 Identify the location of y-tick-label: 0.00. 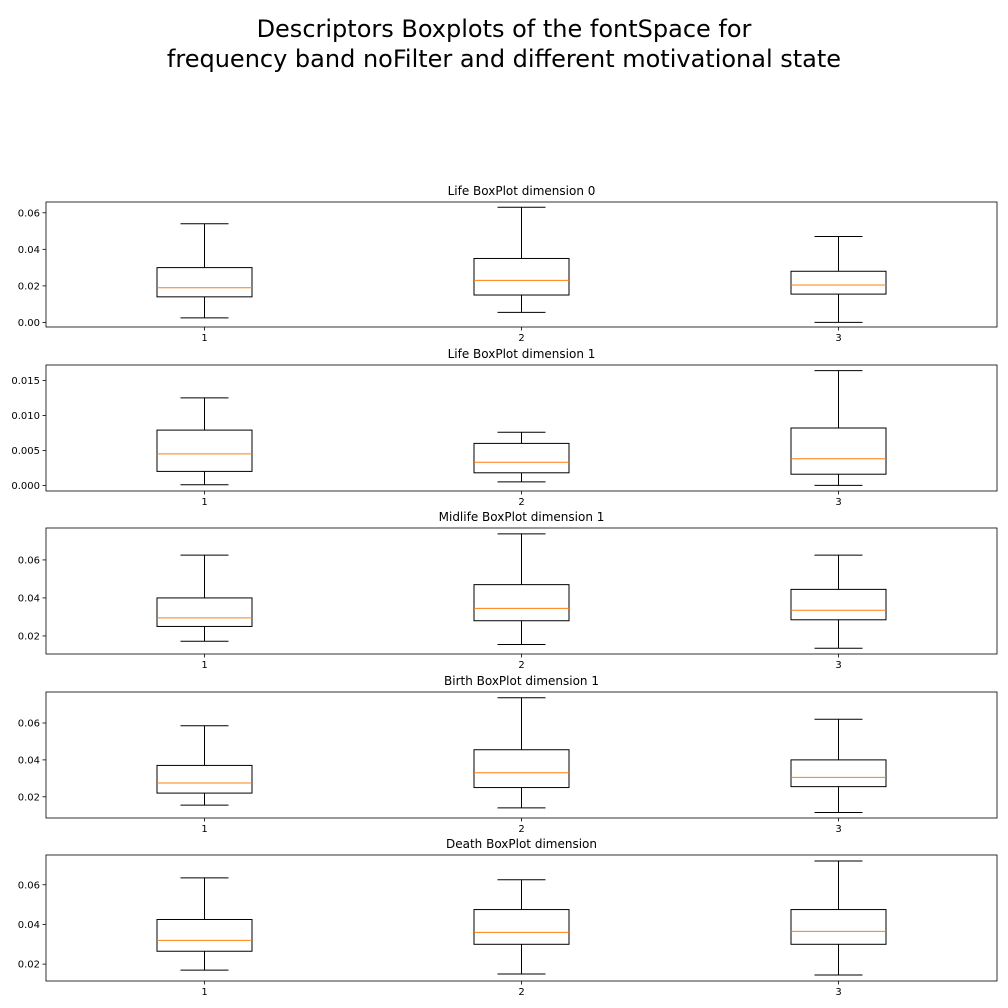
(29, 323).